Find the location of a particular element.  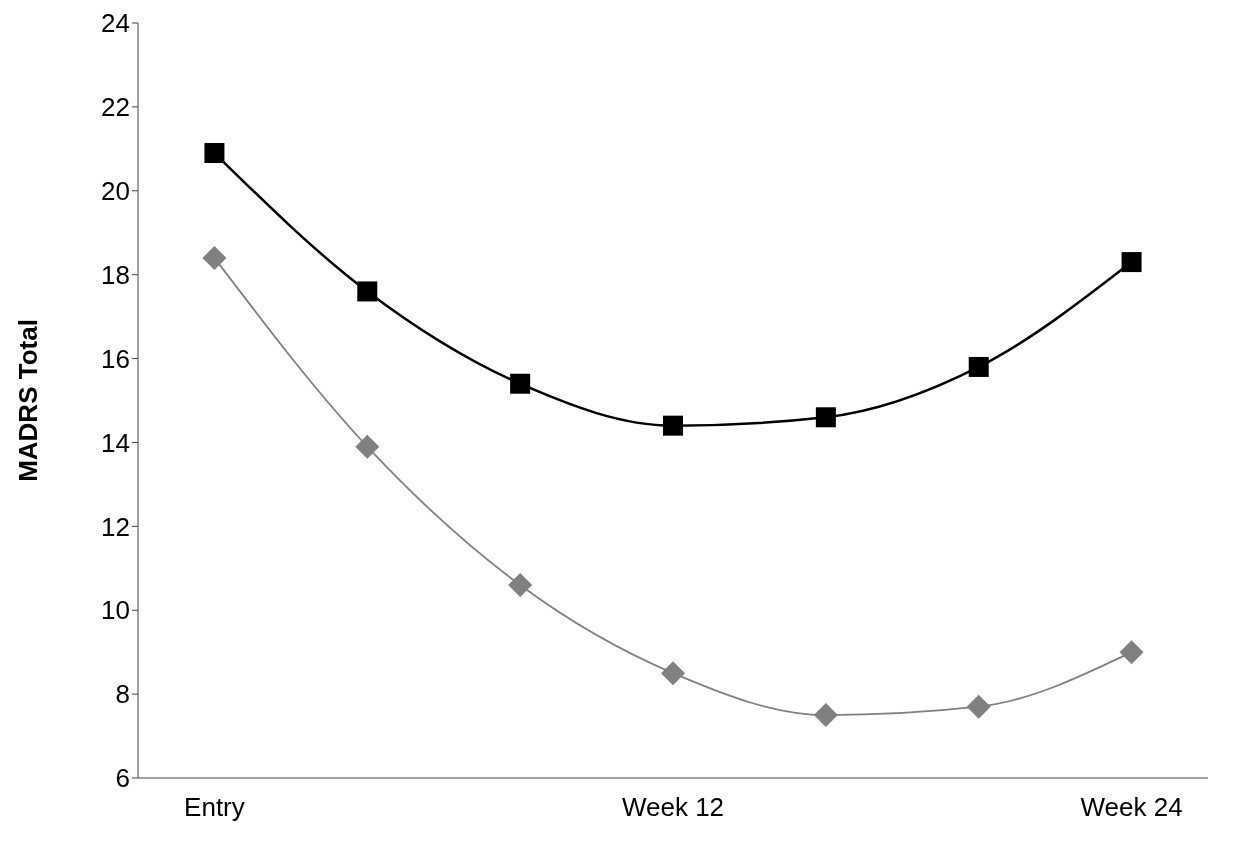

y-tick-label: 12 is located at coordinates (115, 526).